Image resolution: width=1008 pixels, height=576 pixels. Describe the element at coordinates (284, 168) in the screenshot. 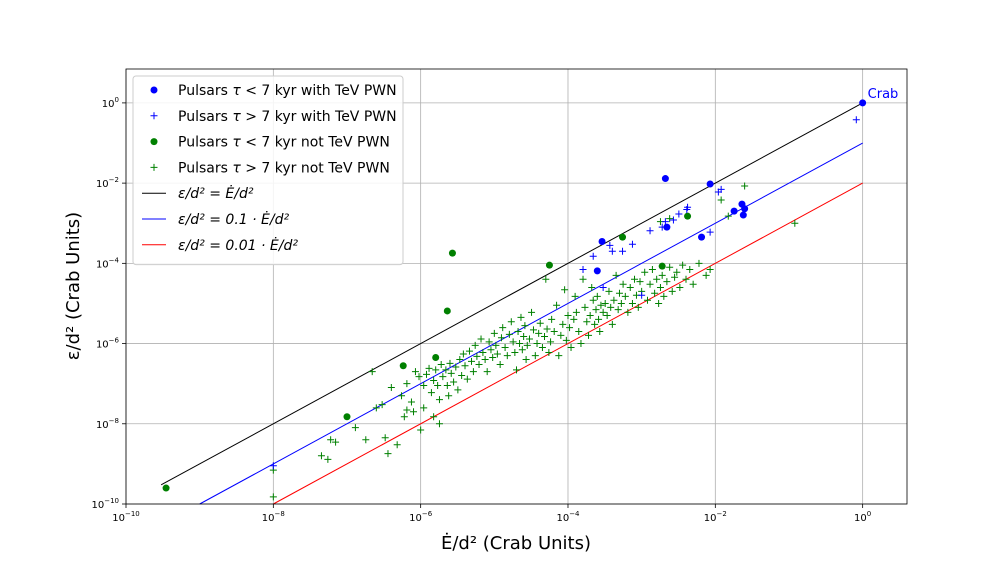

I see `legend-entry-label: Pulsars τ > 7 kyr not TeV PWN` at that location.